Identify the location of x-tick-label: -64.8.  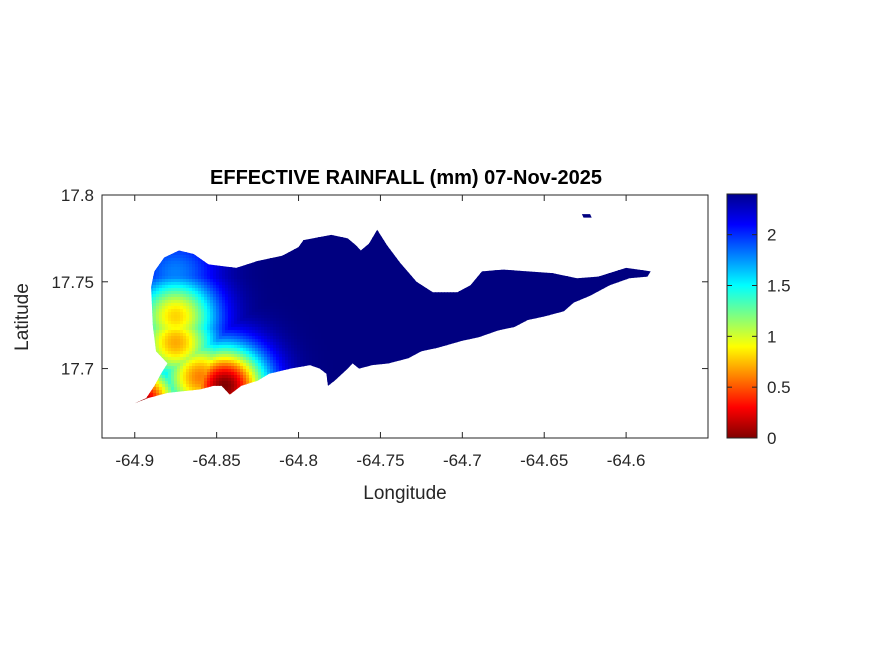
(298, 460).